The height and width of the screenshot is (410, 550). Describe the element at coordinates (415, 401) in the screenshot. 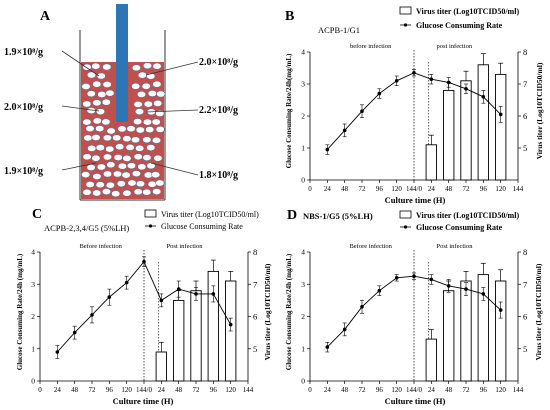

I see `panel-d-x-label: Culture time (H)` at that location.